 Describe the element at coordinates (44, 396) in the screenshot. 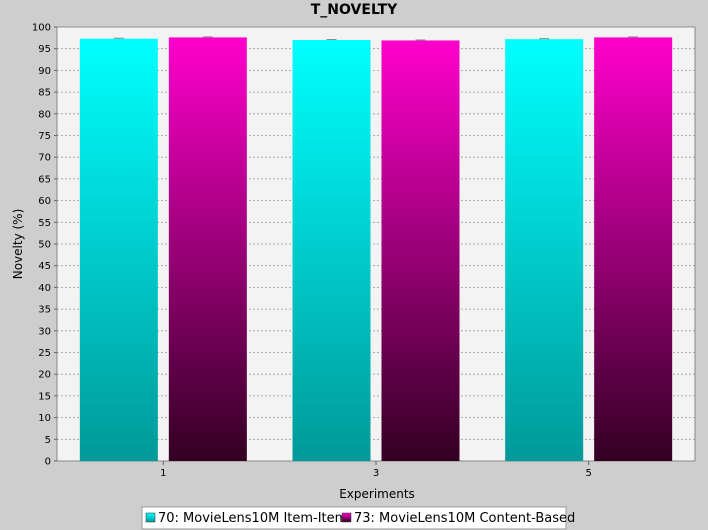

I see `y-tick-label: 15` at that location.